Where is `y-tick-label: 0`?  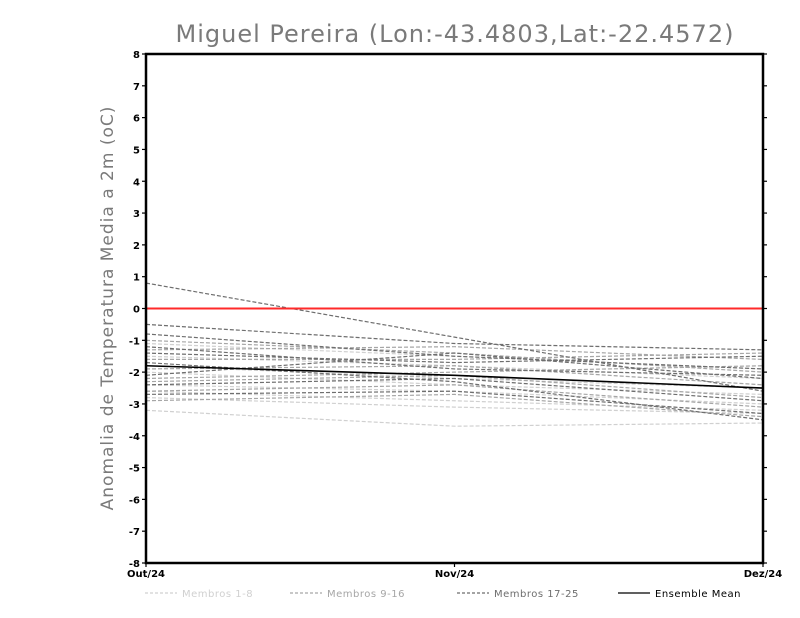 y-tick-label: 0 is located at coordinates (136, 310).